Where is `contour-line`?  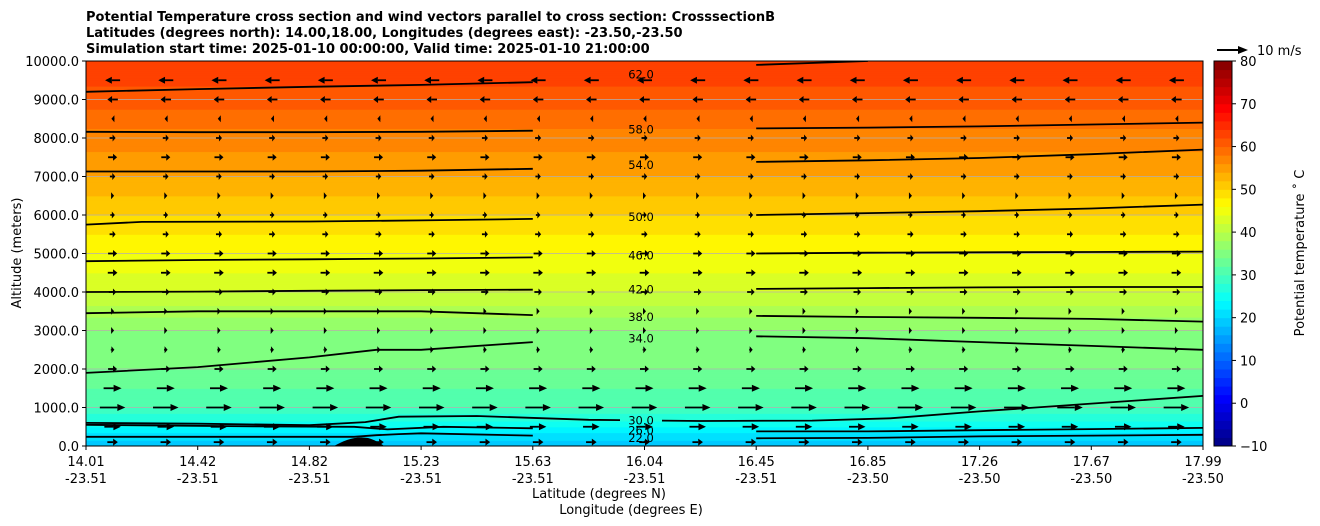 contour-line is located at coordinates (979, 343).